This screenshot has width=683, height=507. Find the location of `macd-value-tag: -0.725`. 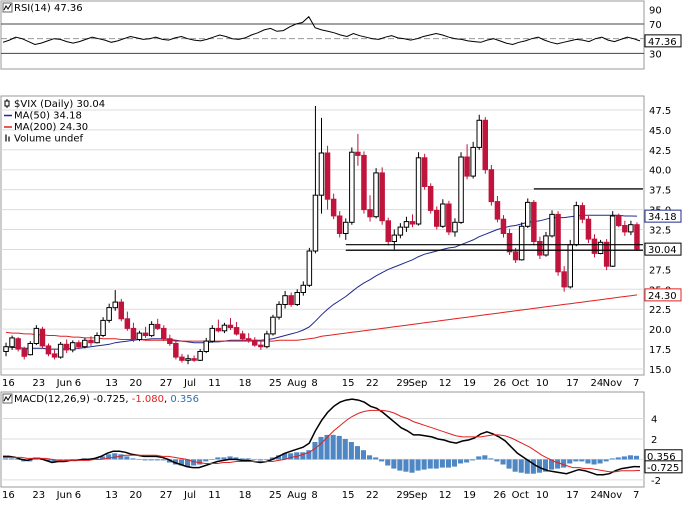

macd-value-tag: -0.725 is located at coordinates (663, 467).